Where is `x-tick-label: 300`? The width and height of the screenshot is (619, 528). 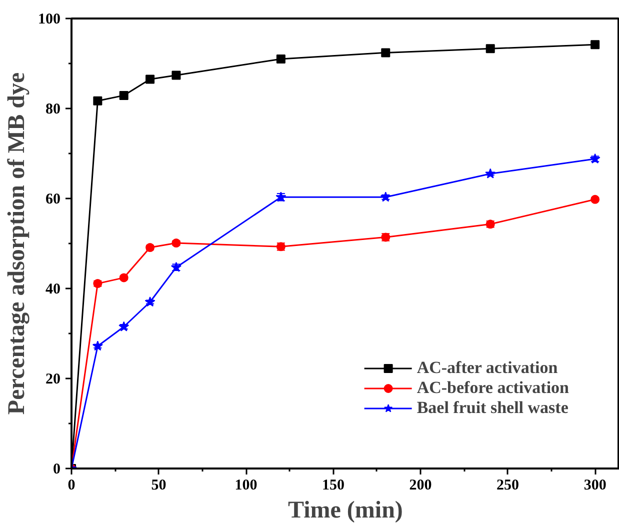 x-tick-label: 300 is located at coordinates (595, 486).